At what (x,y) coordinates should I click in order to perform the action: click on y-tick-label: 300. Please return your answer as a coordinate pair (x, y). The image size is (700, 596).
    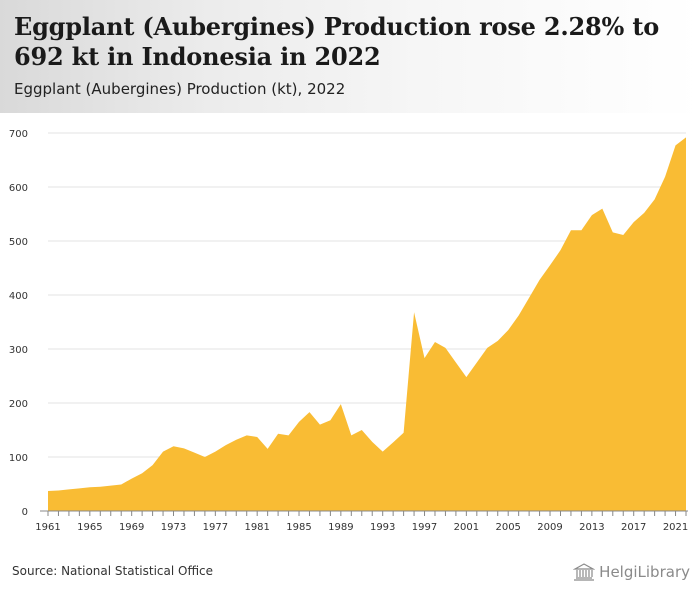
    Looking at the image, I should click on (18, 350).